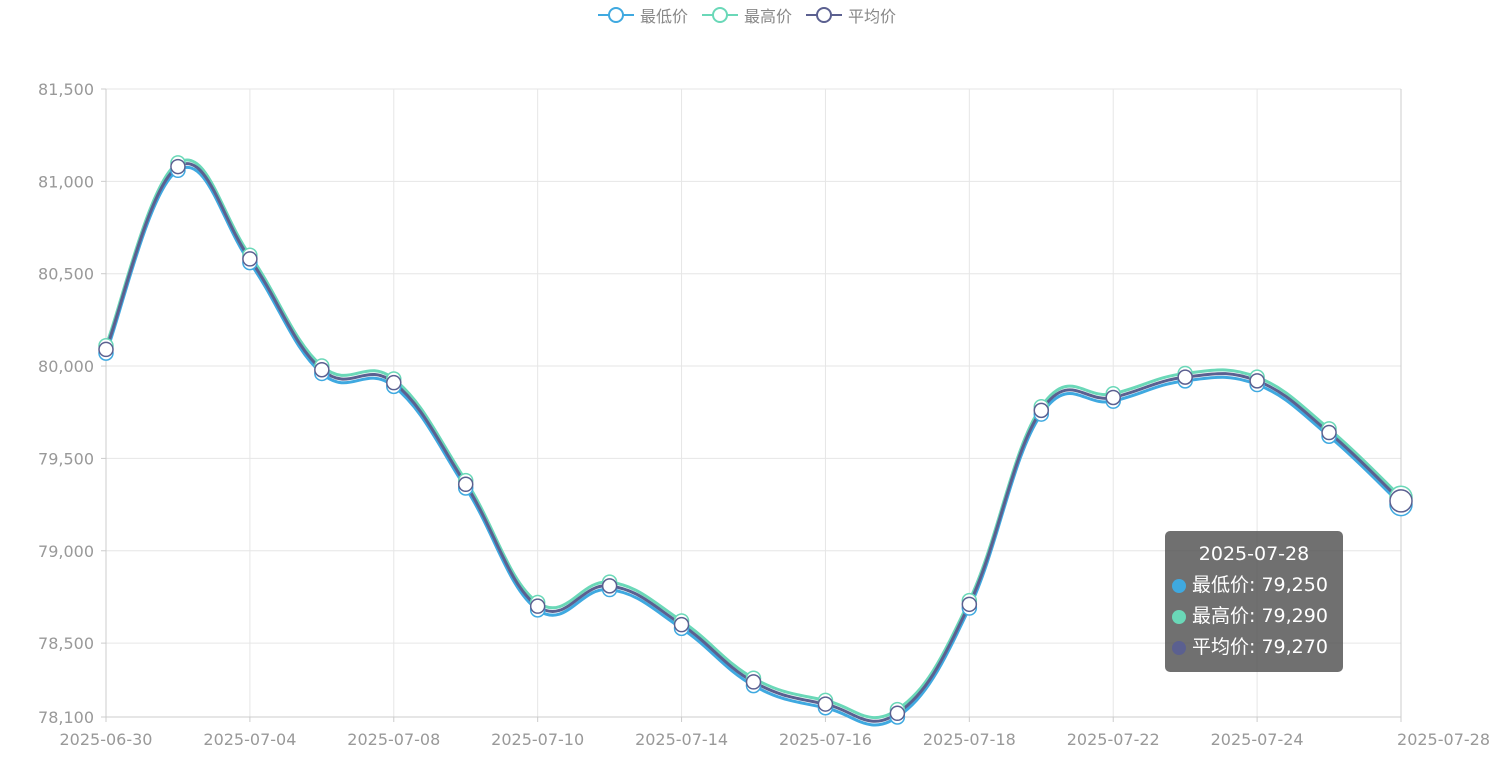 This screenshot has height=783, width=1494. I want to click on x-tick-label: 2025-07-14, so click(681, 739).